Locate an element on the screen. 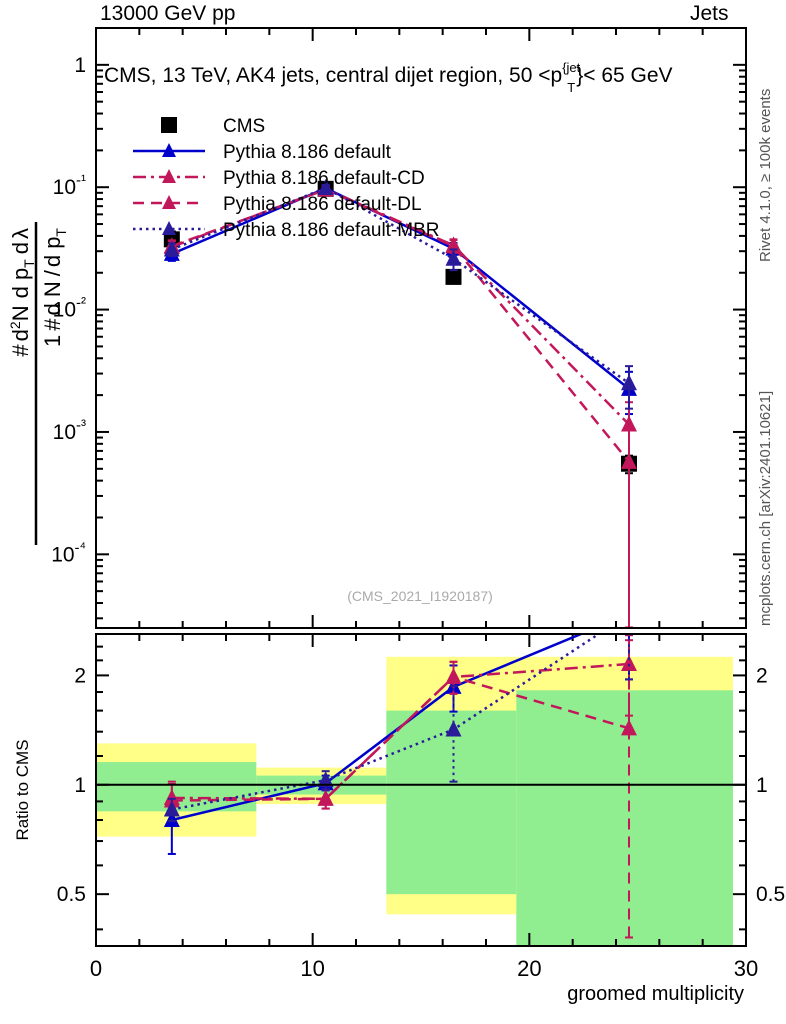 The height and width of the screenshot is (1024, 786). y-tick-label: 10-² is located at coordinates (69, 308).